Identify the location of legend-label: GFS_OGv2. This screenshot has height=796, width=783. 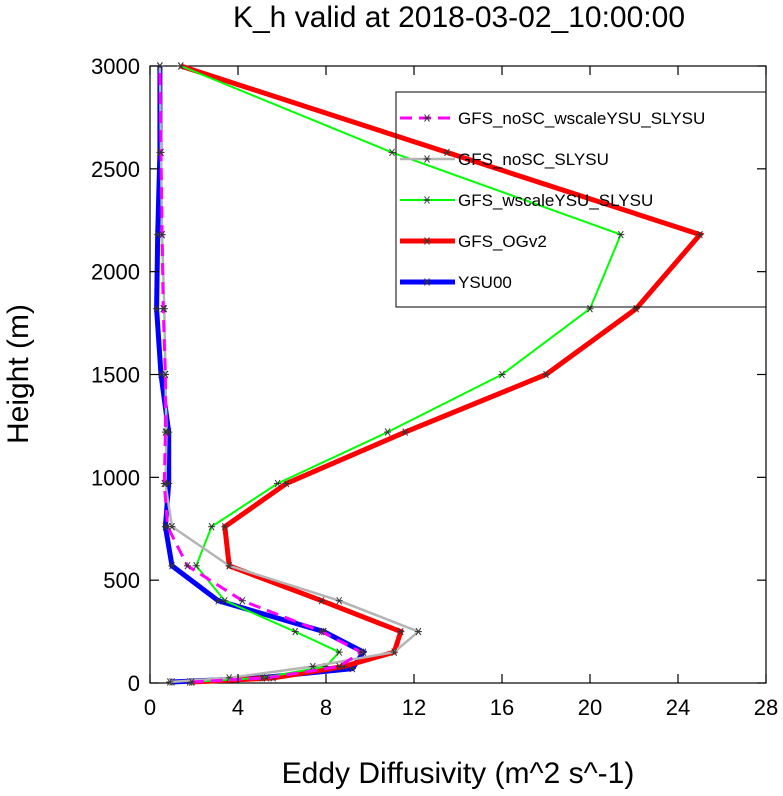
(502, 241).